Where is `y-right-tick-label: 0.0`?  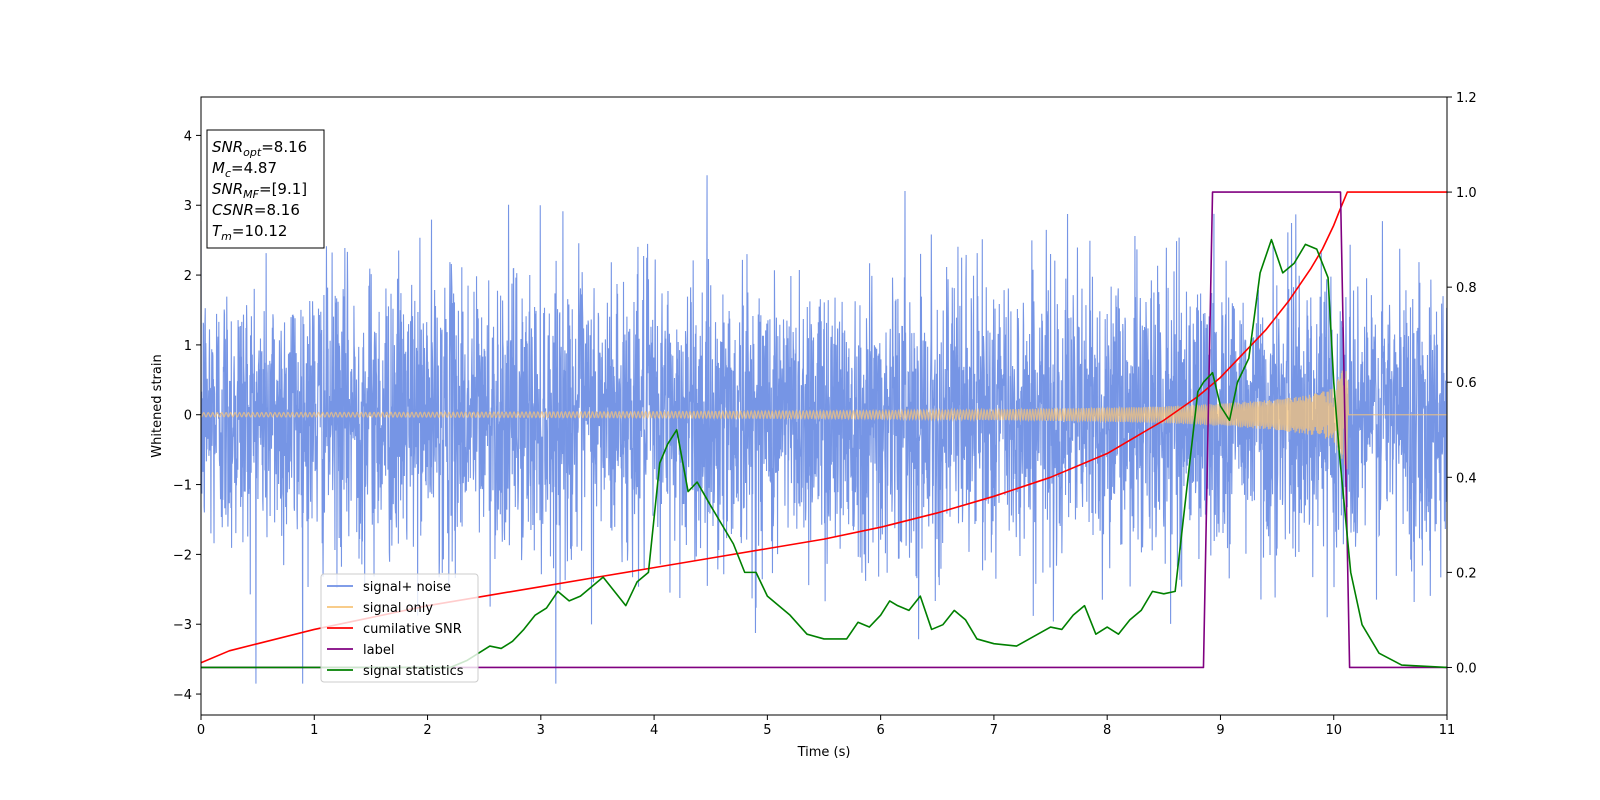
y-right-tick-label: 0.0 is located at coordinates (1466, 668).